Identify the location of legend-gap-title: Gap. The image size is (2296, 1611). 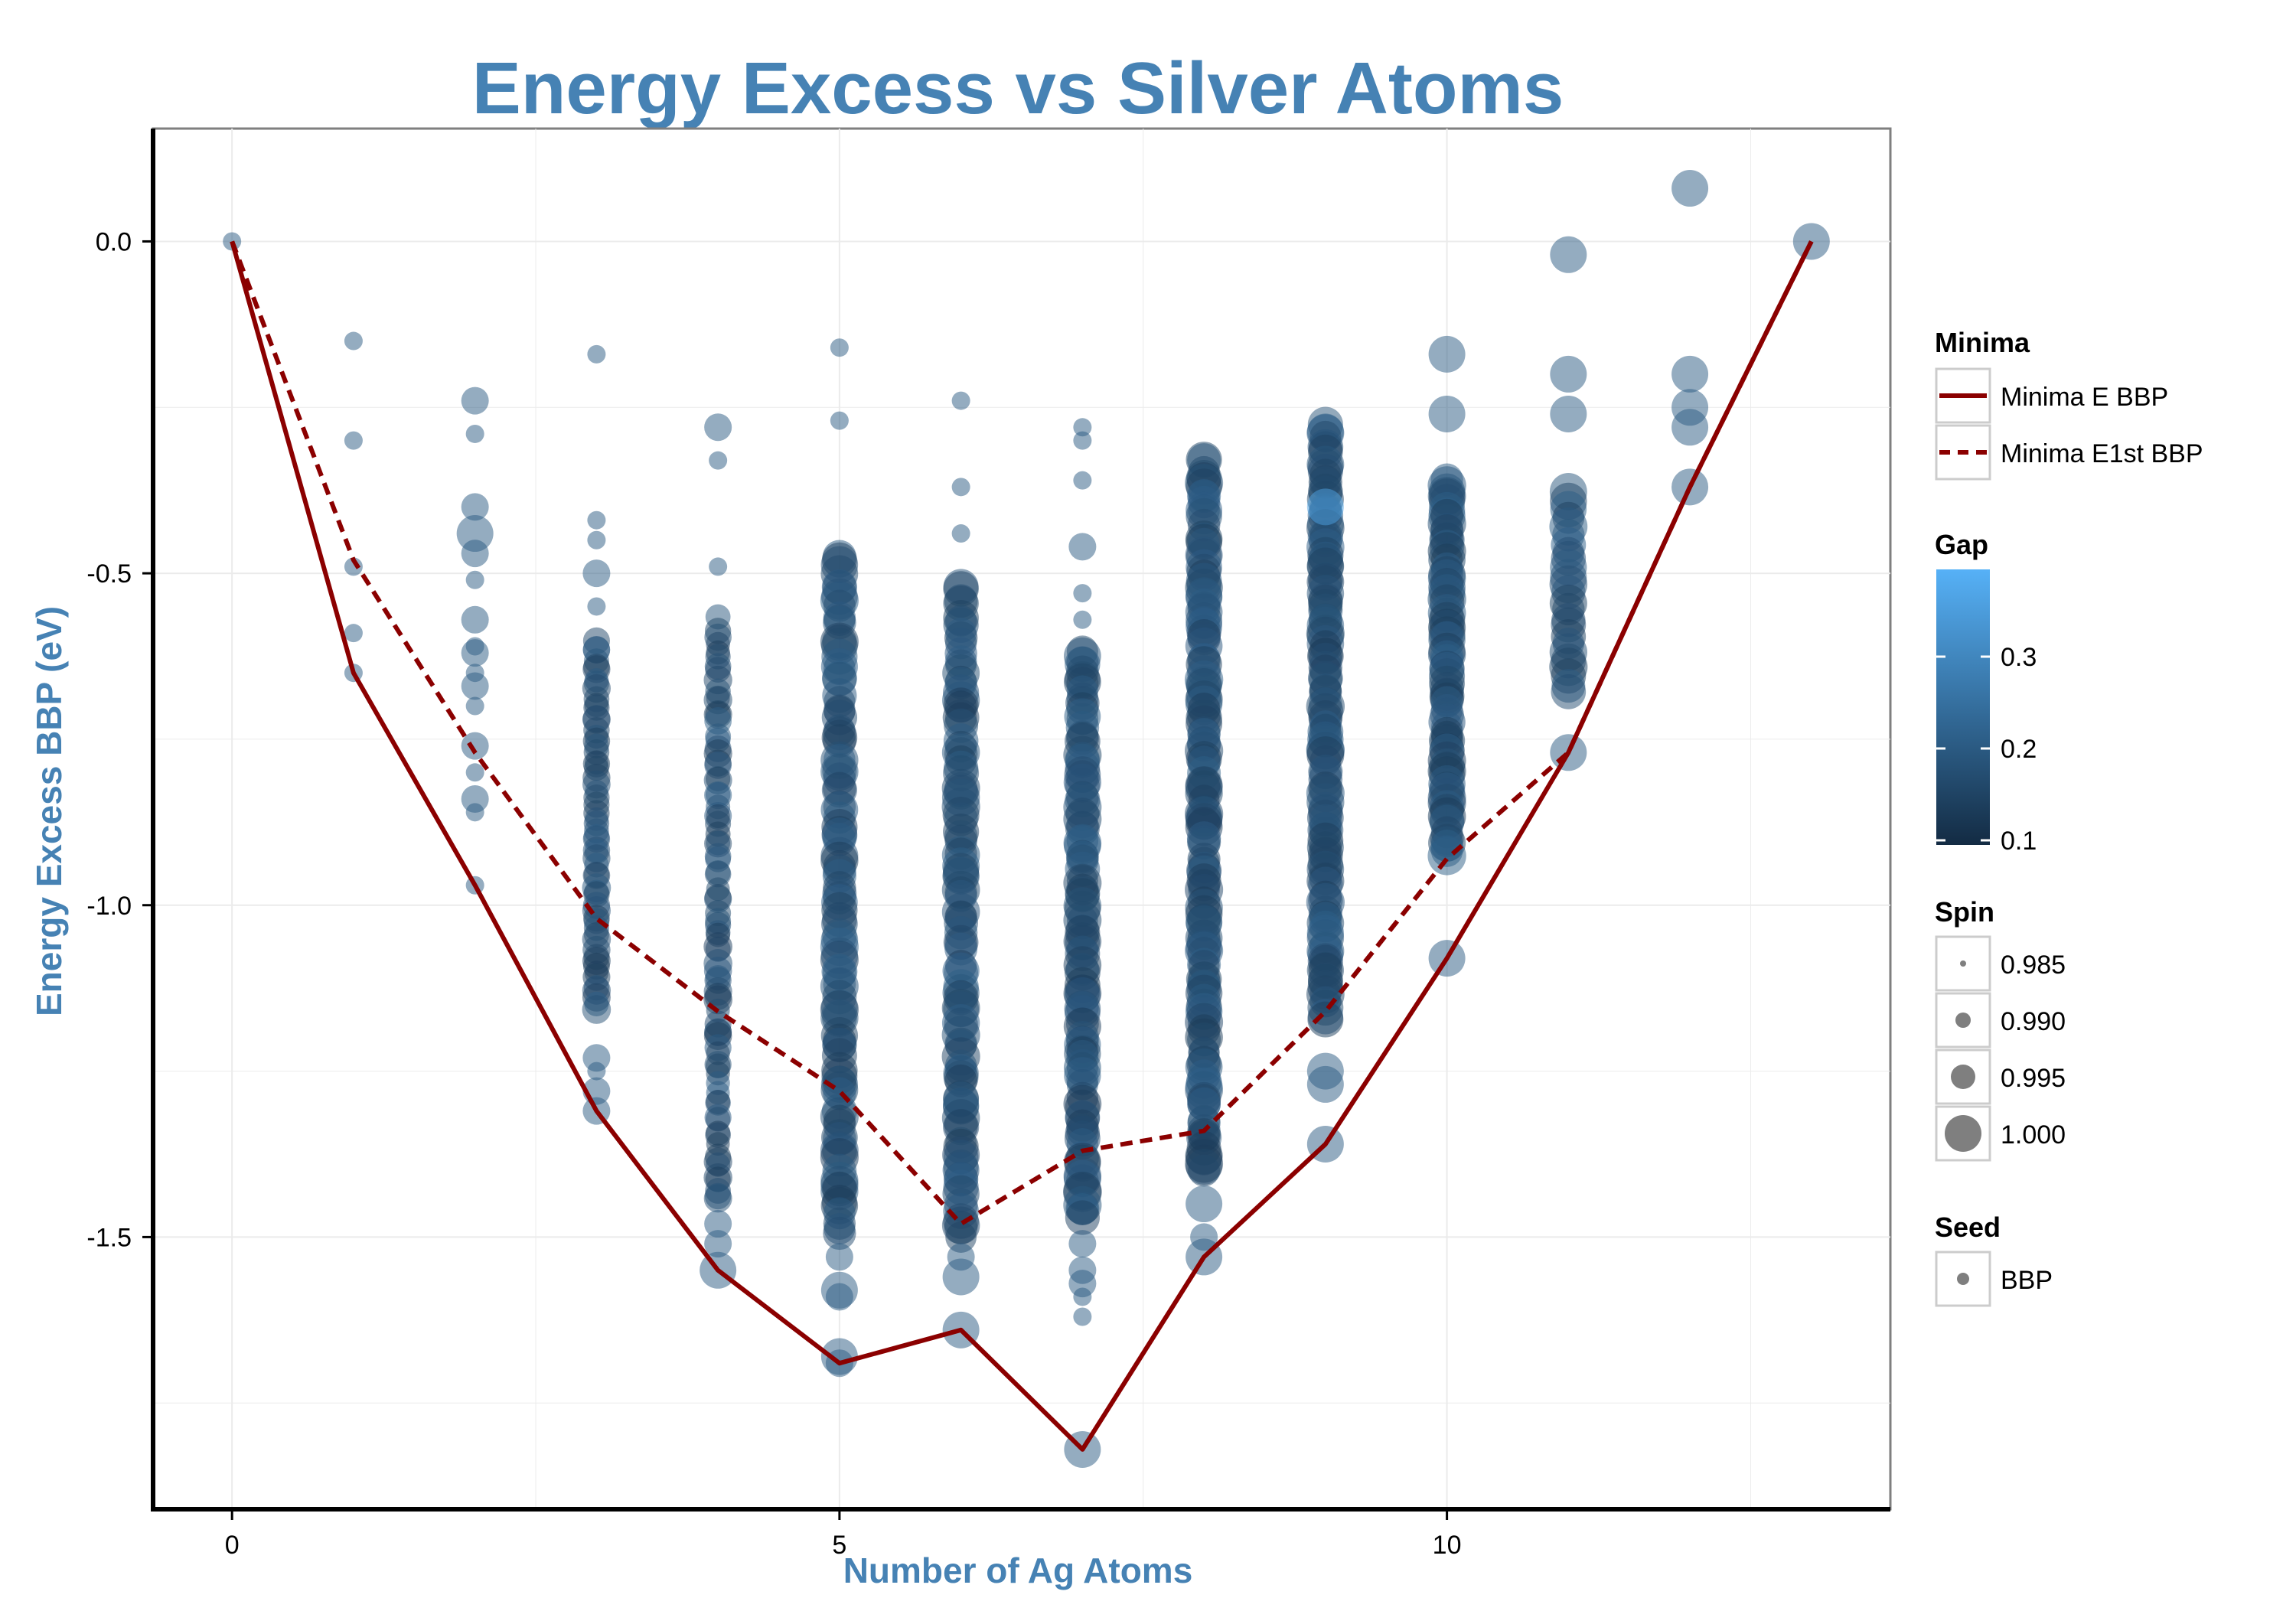
(1961, 544).